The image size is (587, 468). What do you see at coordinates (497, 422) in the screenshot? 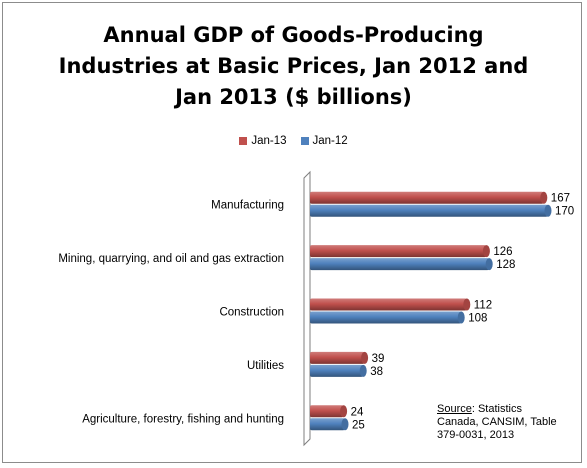
I see `source-text-line-2: Canada, CANSIM, Table` at bounding box center [497, 422].